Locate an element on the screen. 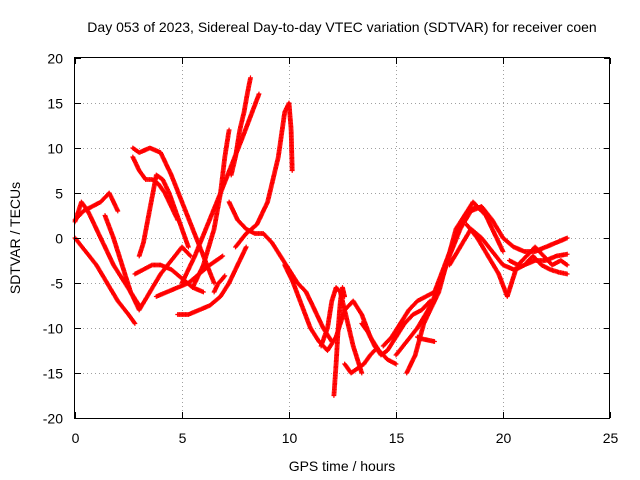 The image size is (640, 480). x-axis-label: GPS time / hours is located at coordinates (342, 466).